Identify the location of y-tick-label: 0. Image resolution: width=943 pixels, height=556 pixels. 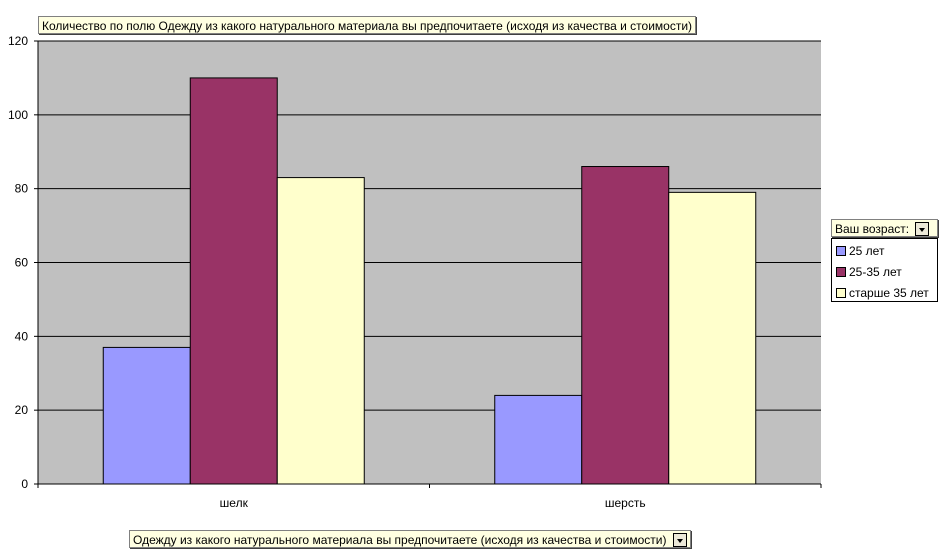
(24, 484).